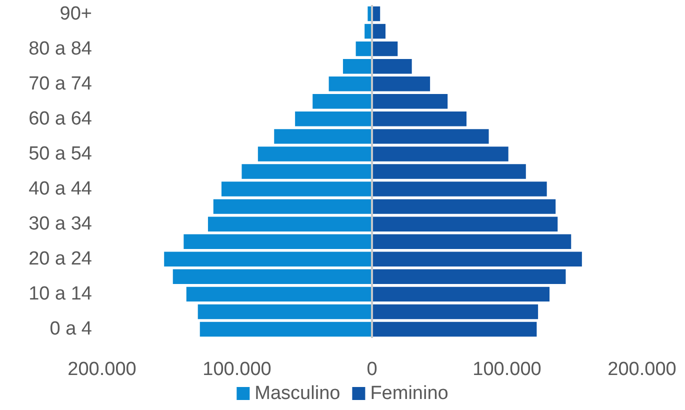 This screenshot has height=410, width=685. I want to click on y-tick-label: 90+, so click(76, 13).